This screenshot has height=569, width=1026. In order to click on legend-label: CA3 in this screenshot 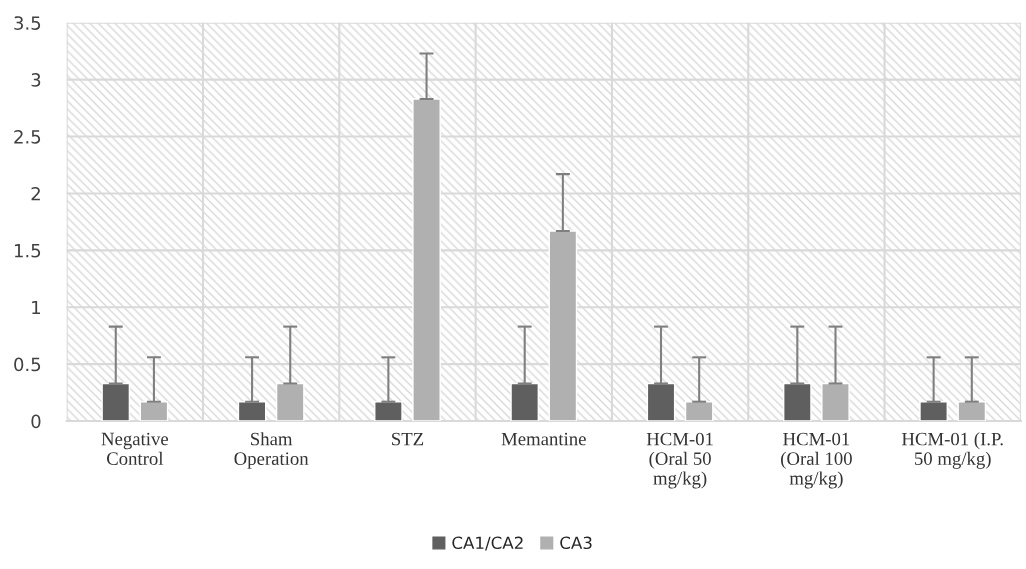, I will do `click(576, 543)`.